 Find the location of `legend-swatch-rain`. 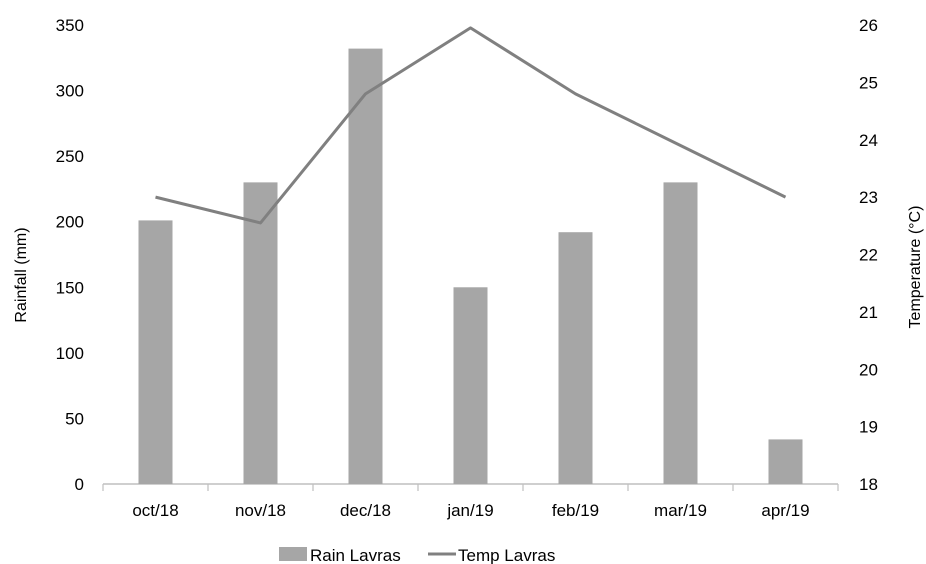

legend-swatch-rain is located at coordinates (293, 554).